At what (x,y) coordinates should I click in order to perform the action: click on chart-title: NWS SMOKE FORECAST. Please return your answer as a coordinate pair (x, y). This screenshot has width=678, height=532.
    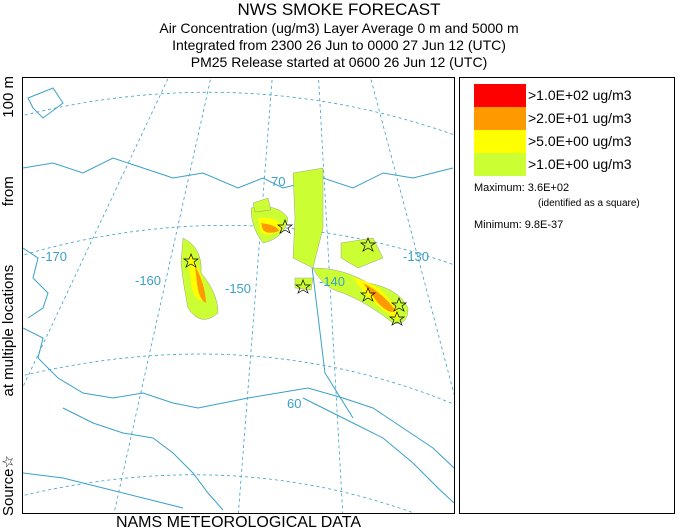
    Looking at the image, I should click on (339, 9).